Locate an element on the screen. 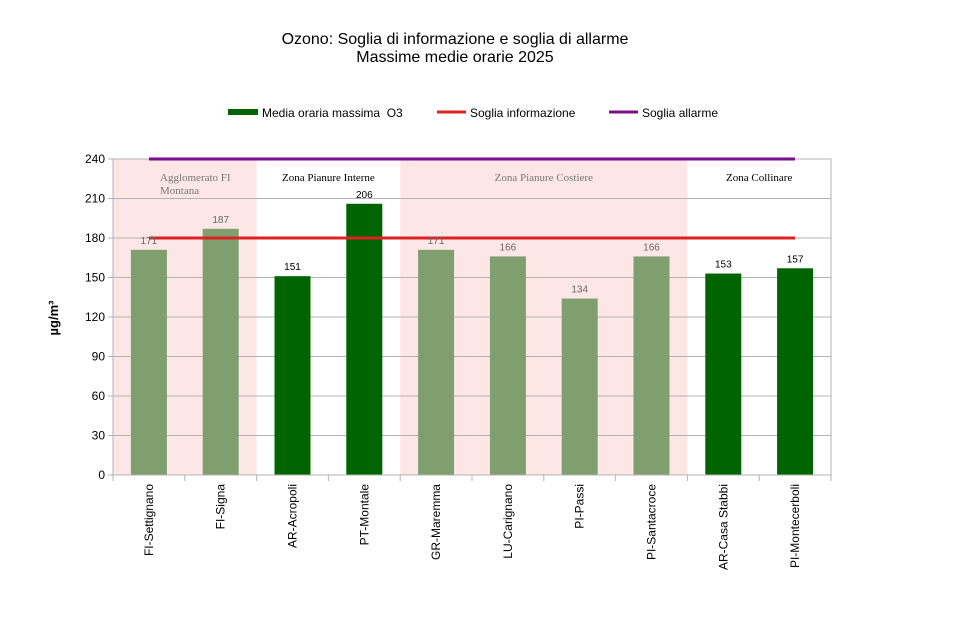  data-label: 151 is located at coordinates (292, 267).